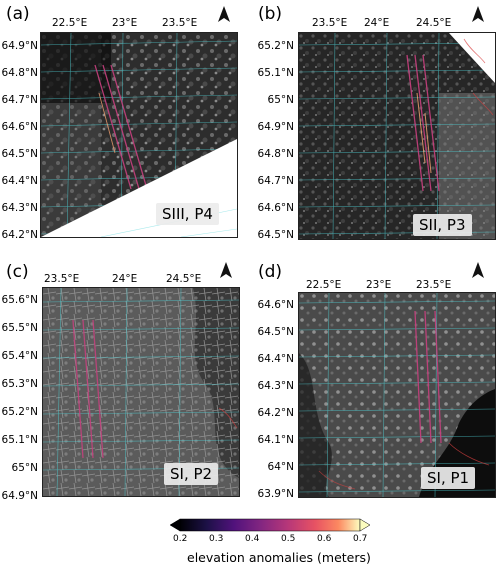 Image resolution: width=500 pixels, height=571 pixels. What do you see at coordinates (19, 356) in the screenshot?
I see `panel-c-lat-tick: 65.4°N` at bounding box center [19, 356].